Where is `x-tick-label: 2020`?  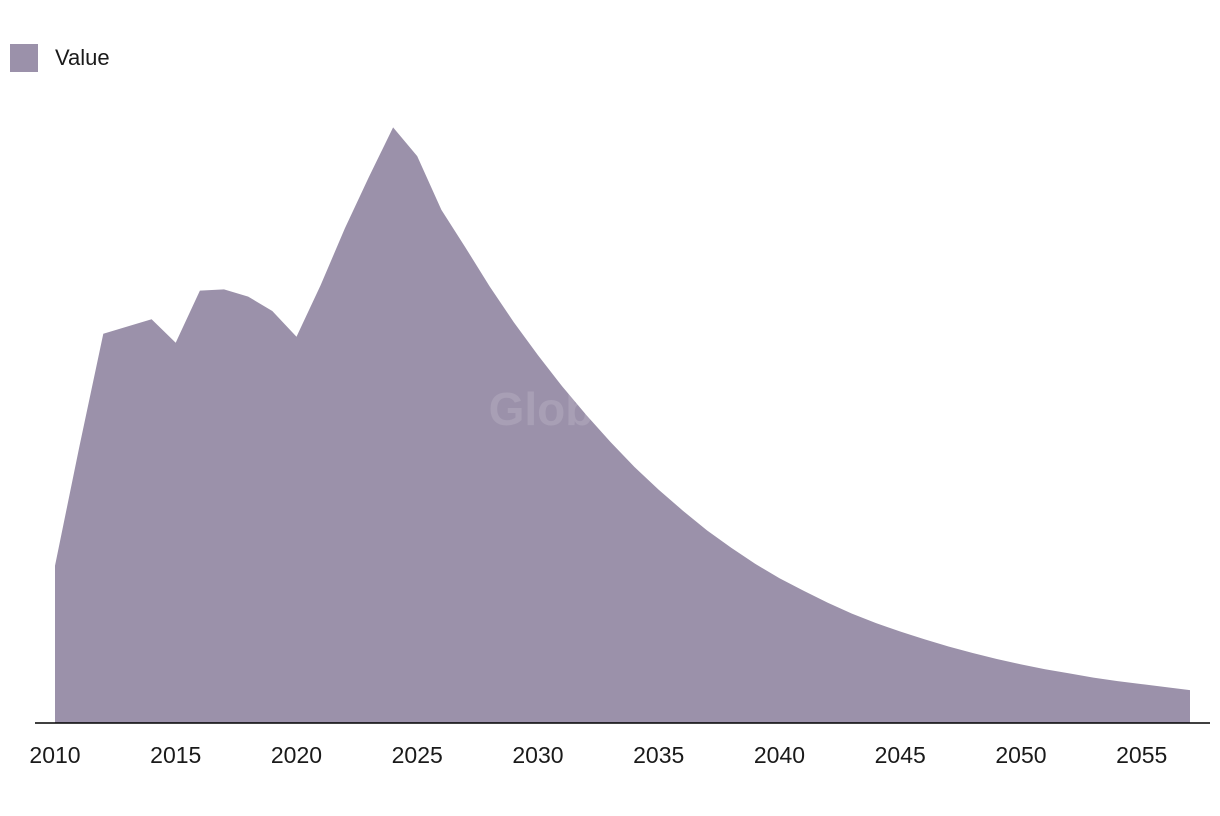 x-tick-label: 2020 is located at coordinates (296, 755).